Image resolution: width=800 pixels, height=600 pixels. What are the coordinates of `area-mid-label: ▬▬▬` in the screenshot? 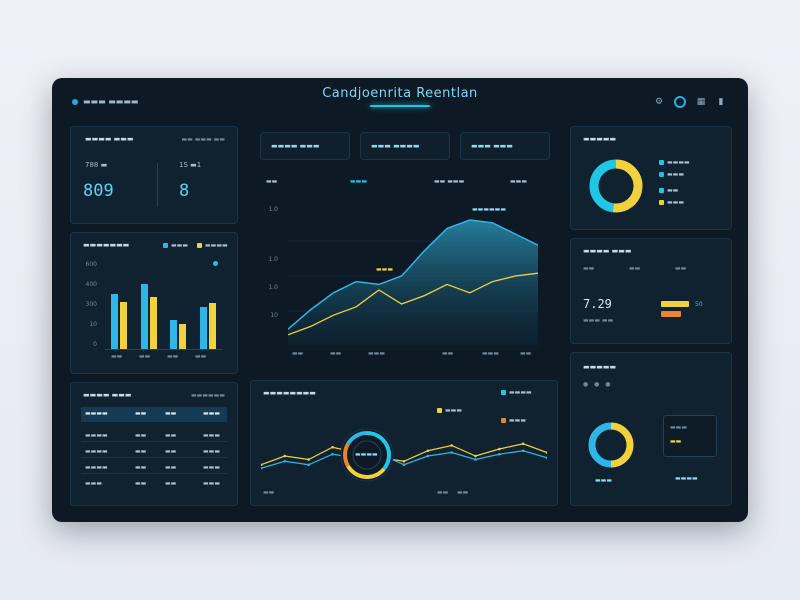 It's located at (385, 269).